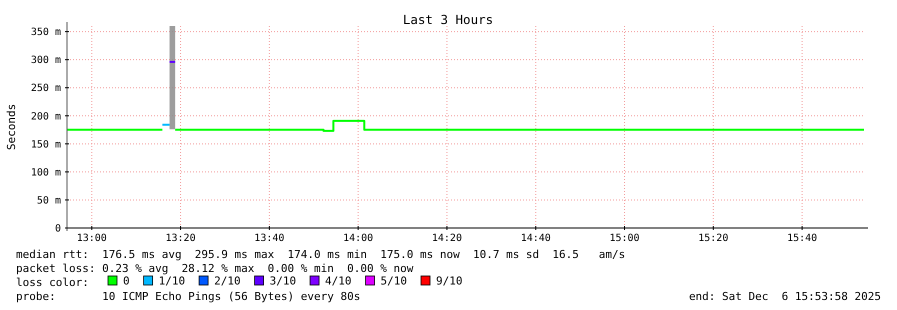 The image size is (897, 310). Describe the element at coordinates (624, 238) in the screenshot. I see `x-tick-label: 15:00` at that location.